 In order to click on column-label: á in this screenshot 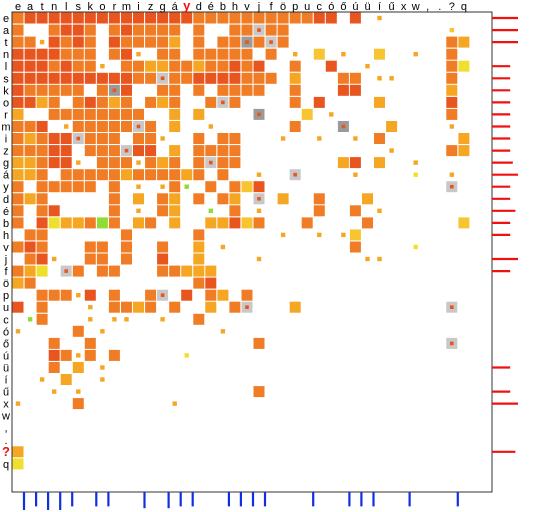, I will do `click(175, 7)`.